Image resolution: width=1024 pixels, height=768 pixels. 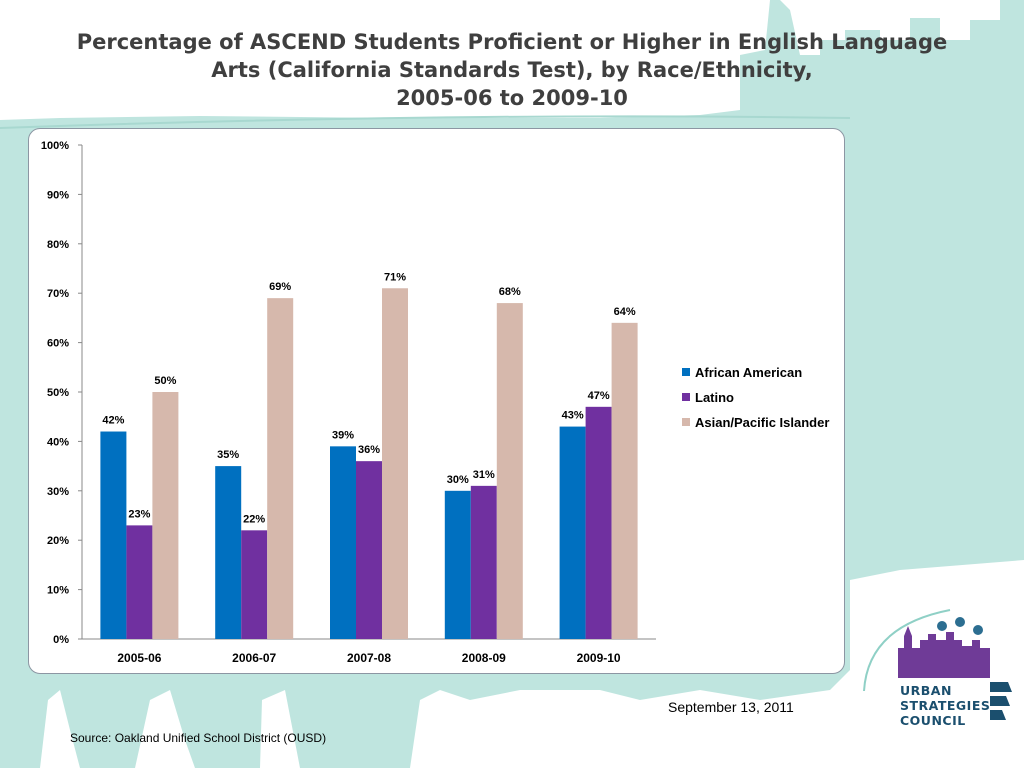 What do you see at coordinates (458, 480) in the screenshot?
I see `data-label: 30%` at bounding box center [458, 480].